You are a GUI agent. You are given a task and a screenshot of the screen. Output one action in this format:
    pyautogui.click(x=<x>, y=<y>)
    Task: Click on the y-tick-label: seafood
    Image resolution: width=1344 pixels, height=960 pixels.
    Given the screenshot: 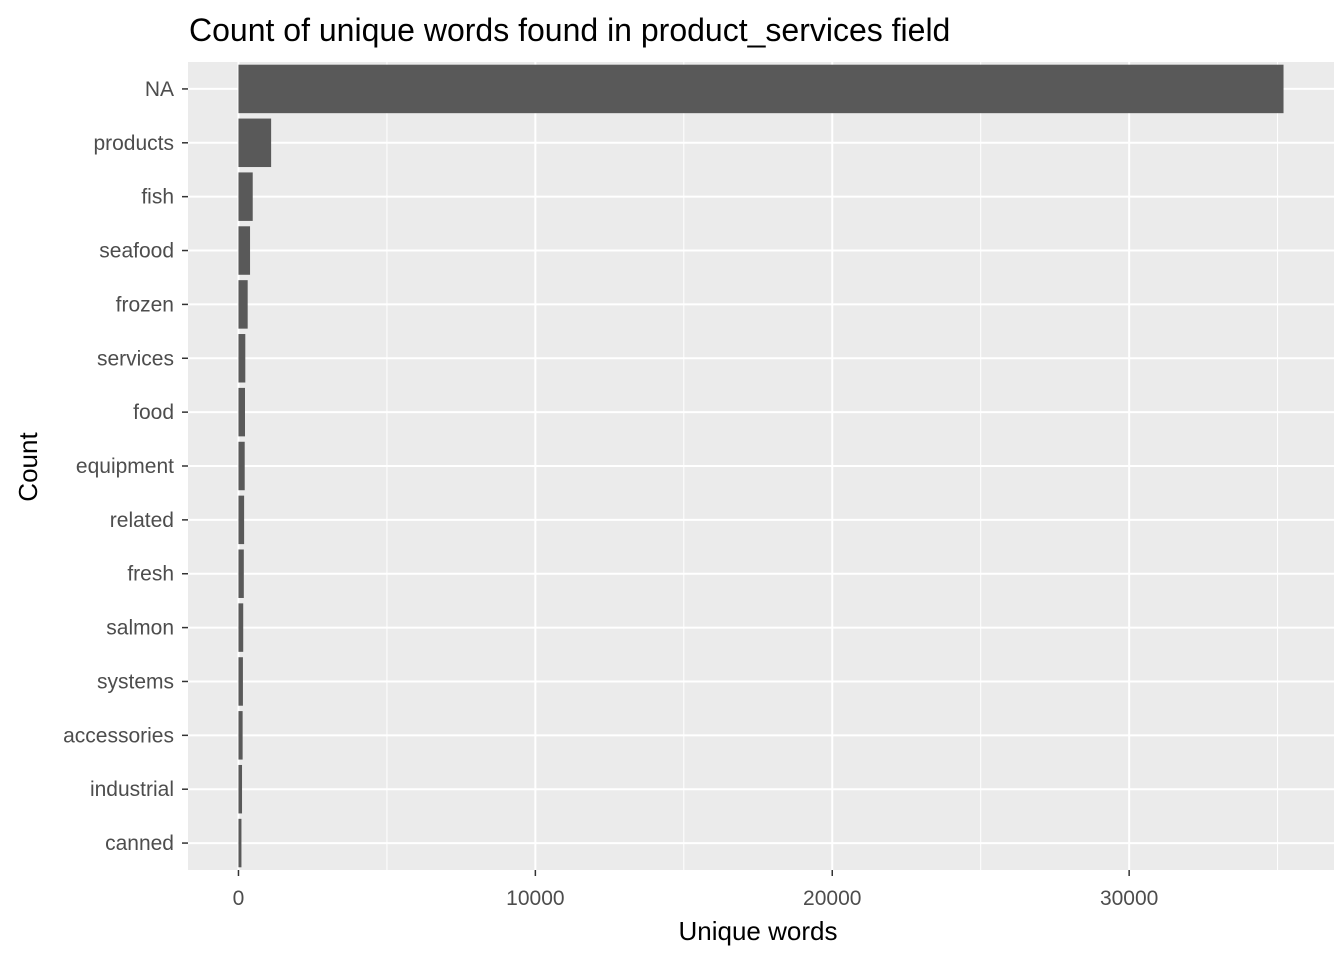 What is the action you would take?
    pyautogui.click(x=136, y=251)
    